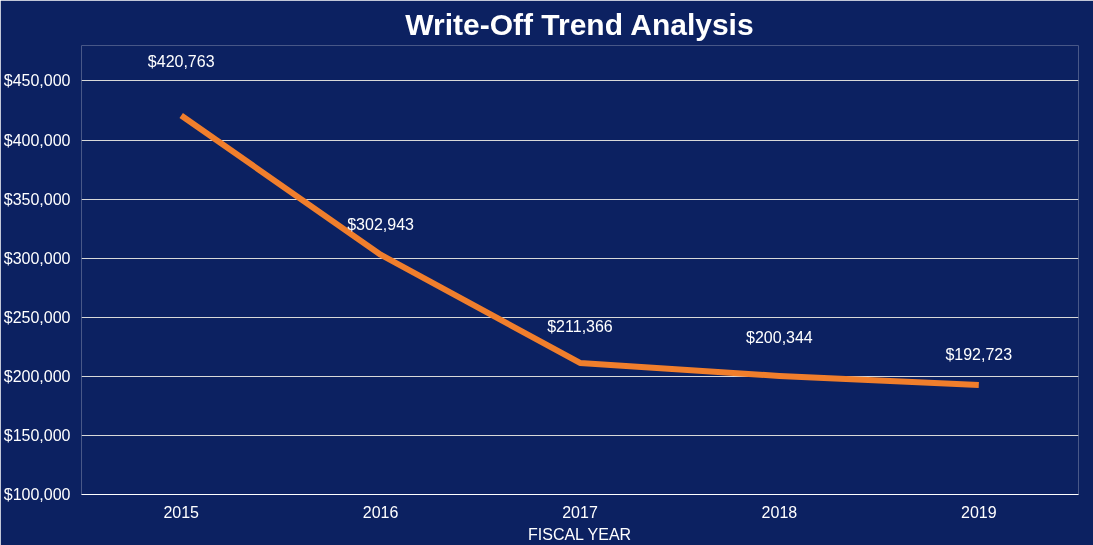 This screenshot has height=545, width=1093. Describe the element at coordinates (979, 512) in the screenshot. I see `x-tick-label: 2019` at that location.